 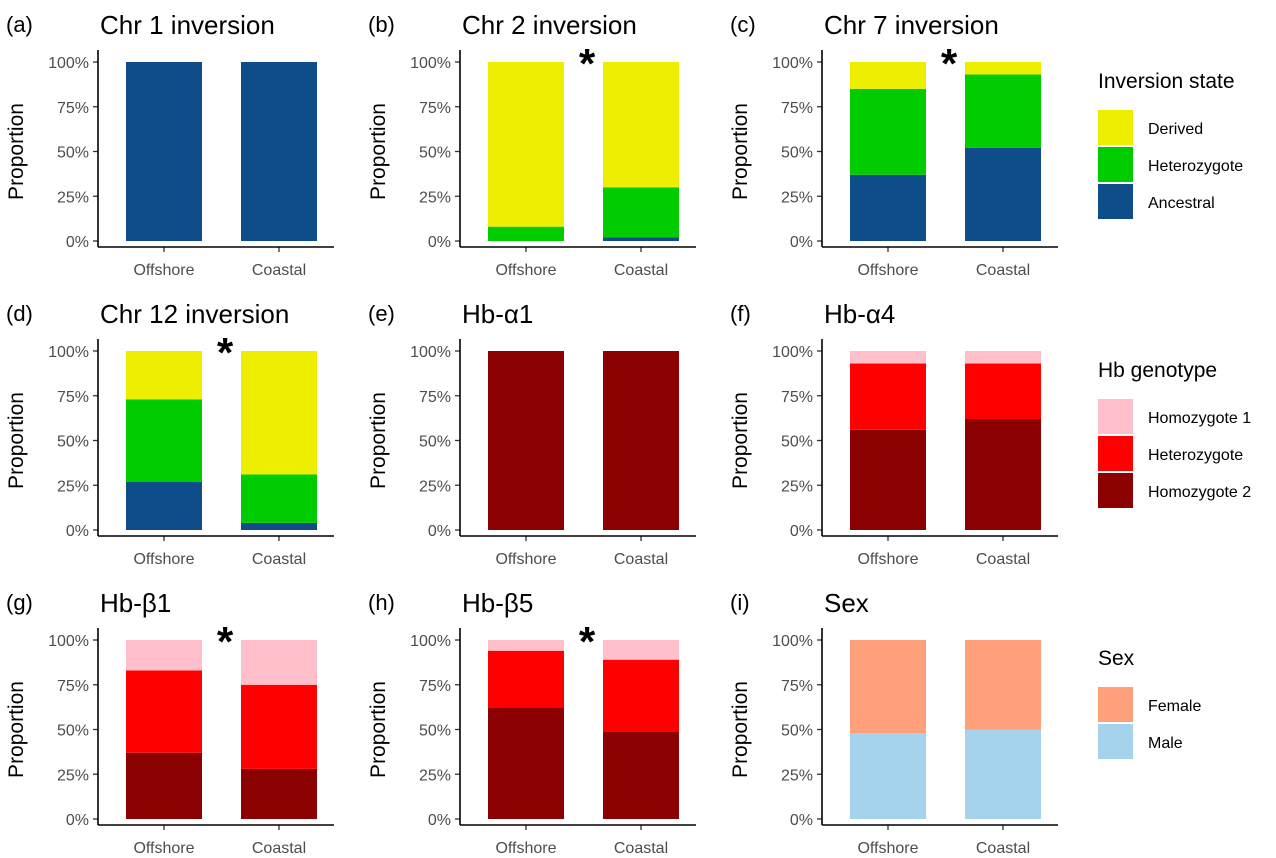 What do you see at coordinates (888, 357) in the screenshot?
I see `bar-segment-homozygote-1-offshore` at bounding box center [888, 357].